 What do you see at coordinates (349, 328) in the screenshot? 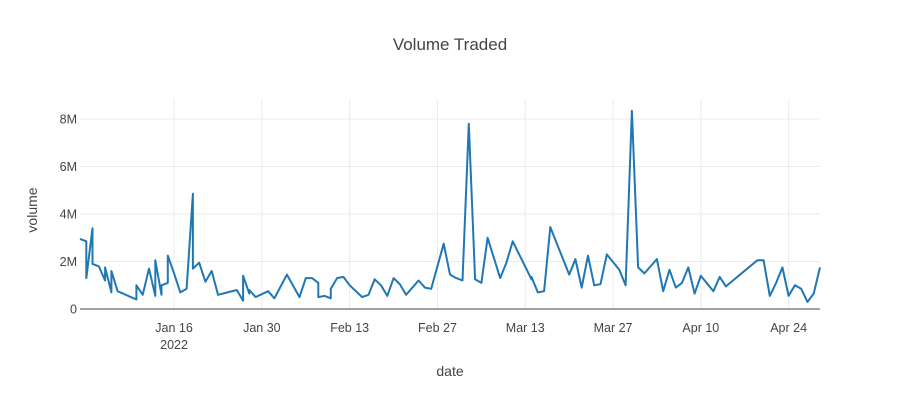
I see `x-tick-label: Feb 13` at bounding box center [349, 328].